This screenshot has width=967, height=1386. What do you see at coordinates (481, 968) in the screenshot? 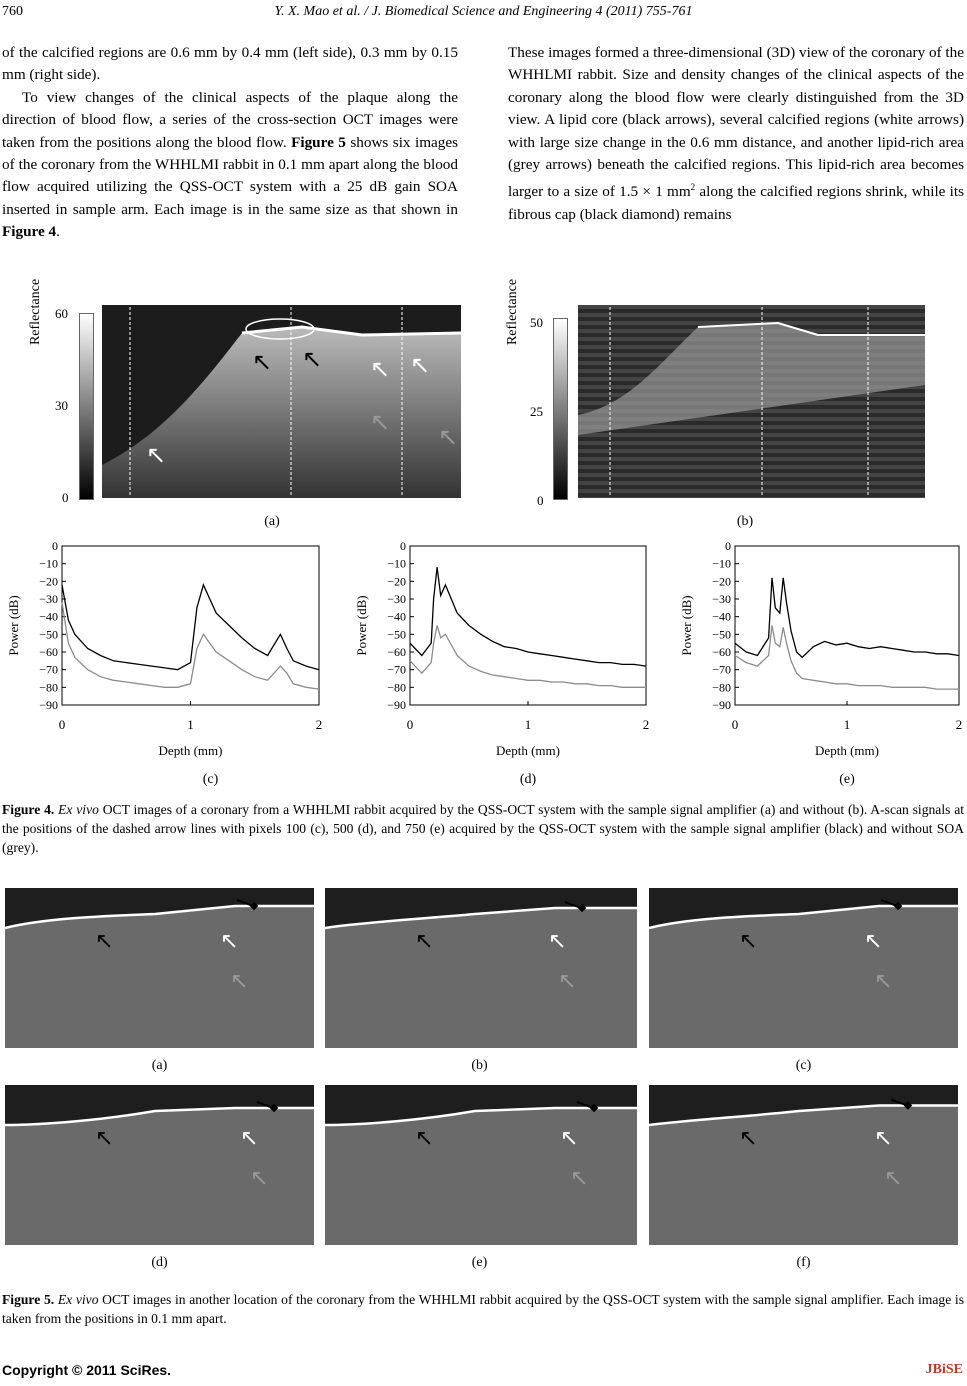
I see `oct-image-5b: ↖ ↖ ↖` at bounding box center [481, 968].